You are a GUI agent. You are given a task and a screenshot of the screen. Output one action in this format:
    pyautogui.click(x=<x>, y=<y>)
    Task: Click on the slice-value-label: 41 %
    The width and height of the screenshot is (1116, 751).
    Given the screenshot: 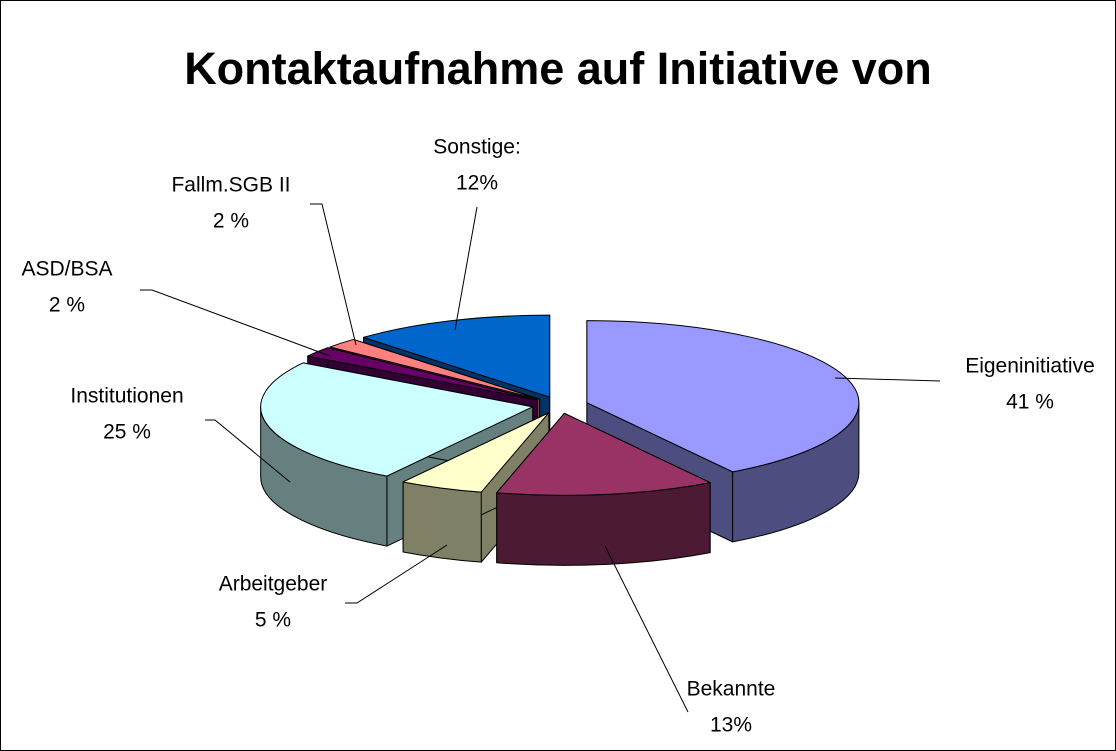 What is the action you would take?
    pyautogui.click(x=1030, y=402)
    